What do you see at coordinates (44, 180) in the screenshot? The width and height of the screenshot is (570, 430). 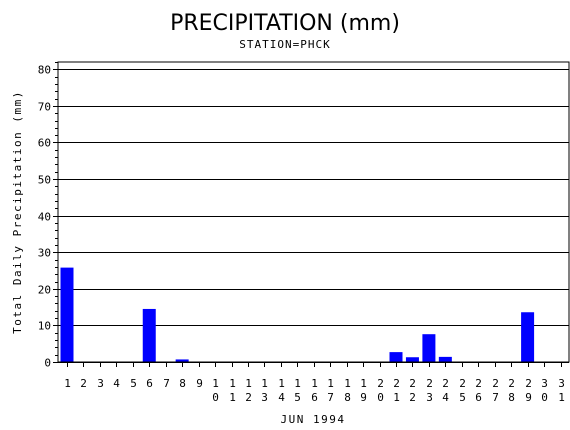 I see `y-tick-label: 50` at bounding box center [44, 180].